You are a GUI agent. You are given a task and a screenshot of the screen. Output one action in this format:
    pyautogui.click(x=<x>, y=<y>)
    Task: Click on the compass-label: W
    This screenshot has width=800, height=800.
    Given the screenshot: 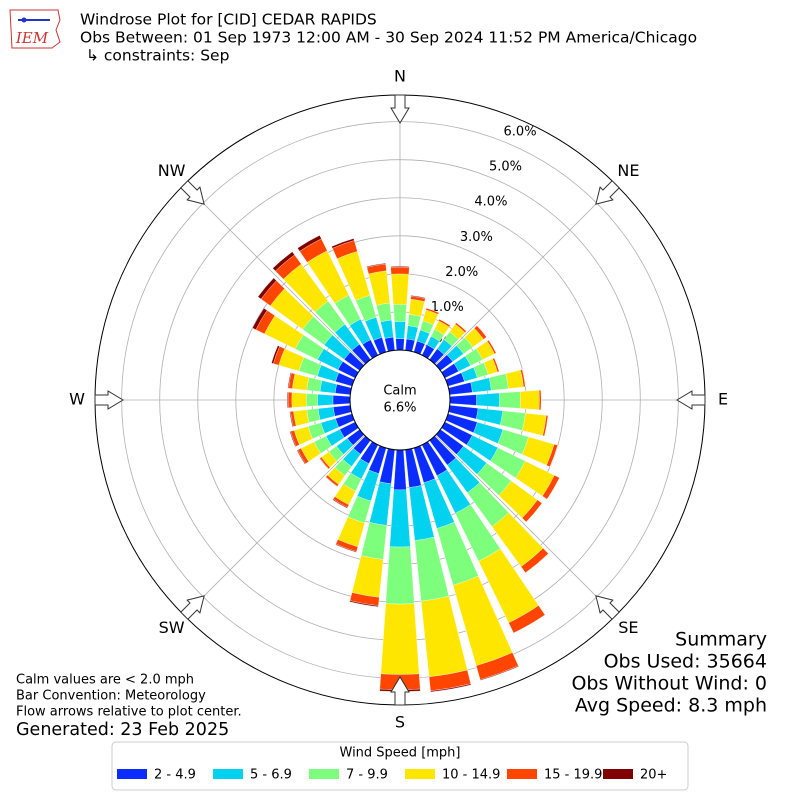 What is the action you would take?
    pyautogui.click(x=77, y=399)
    